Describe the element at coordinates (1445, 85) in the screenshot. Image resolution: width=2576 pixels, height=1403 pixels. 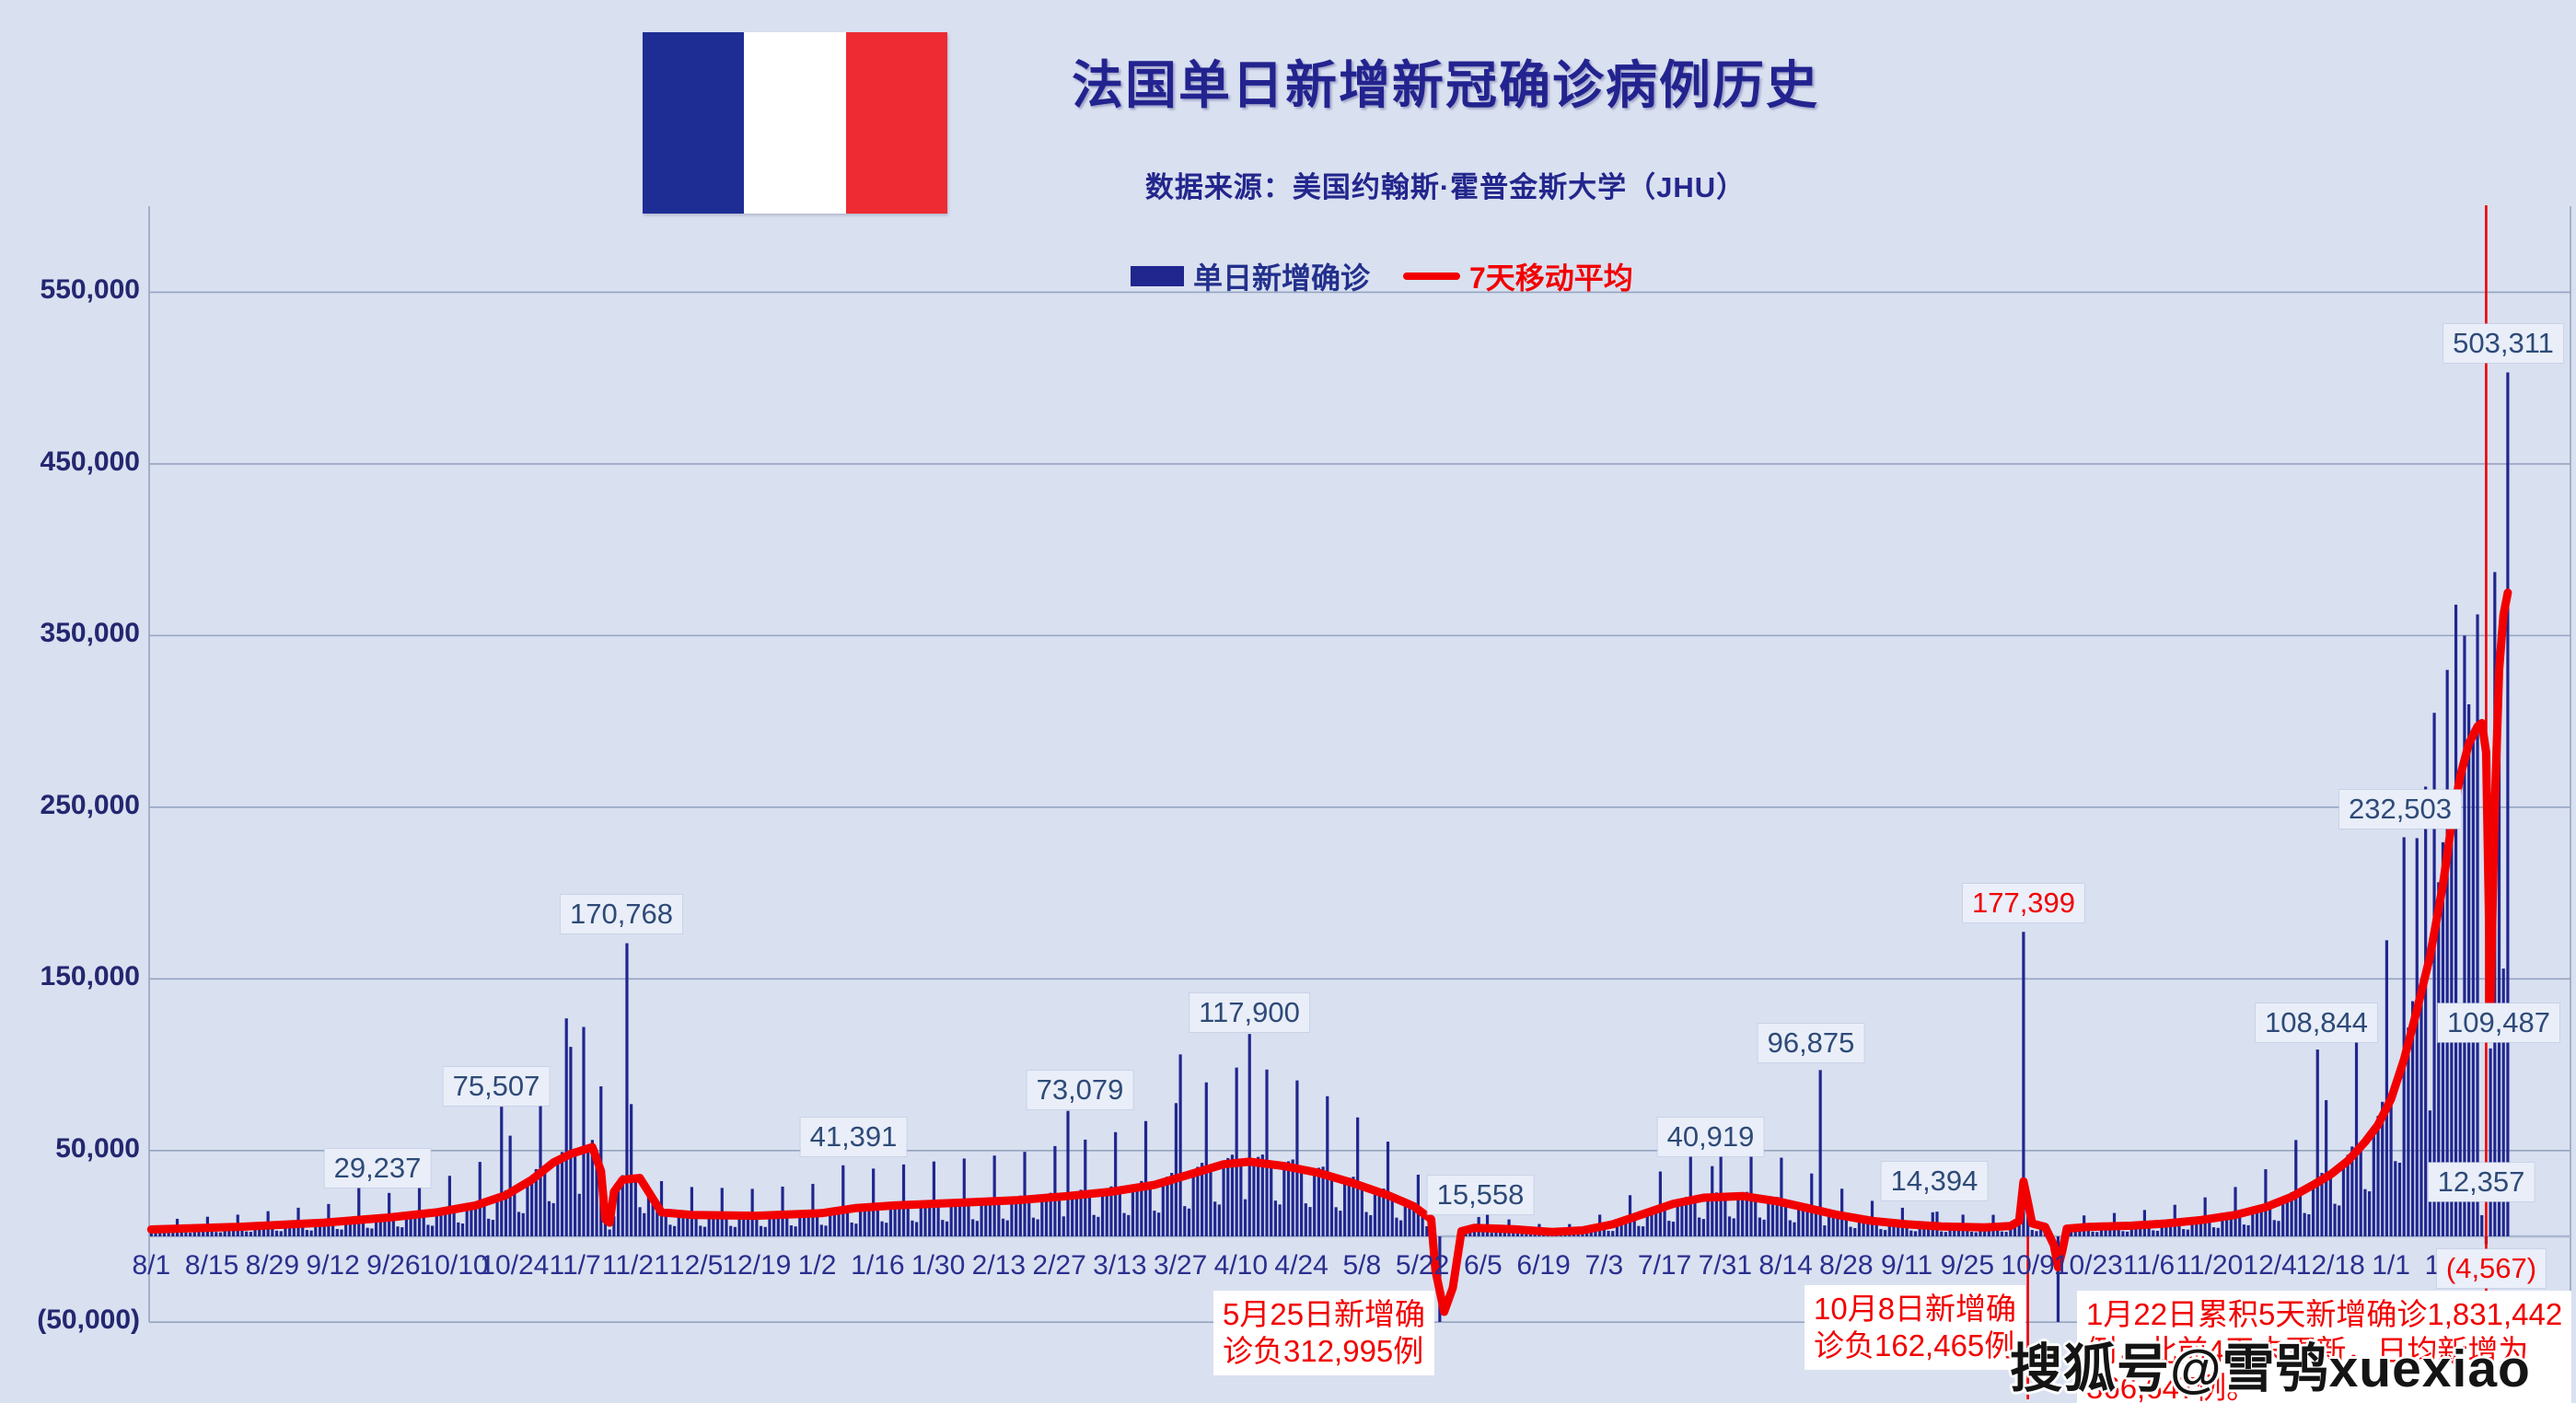
I see `chart-title: 法国单日新增新冠确诊病例历史` at that location.